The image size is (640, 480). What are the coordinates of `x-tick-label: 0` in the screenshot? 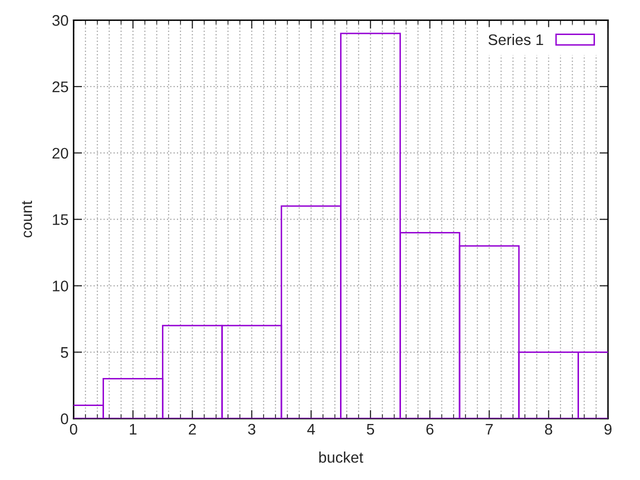 It's located at (74, 429).